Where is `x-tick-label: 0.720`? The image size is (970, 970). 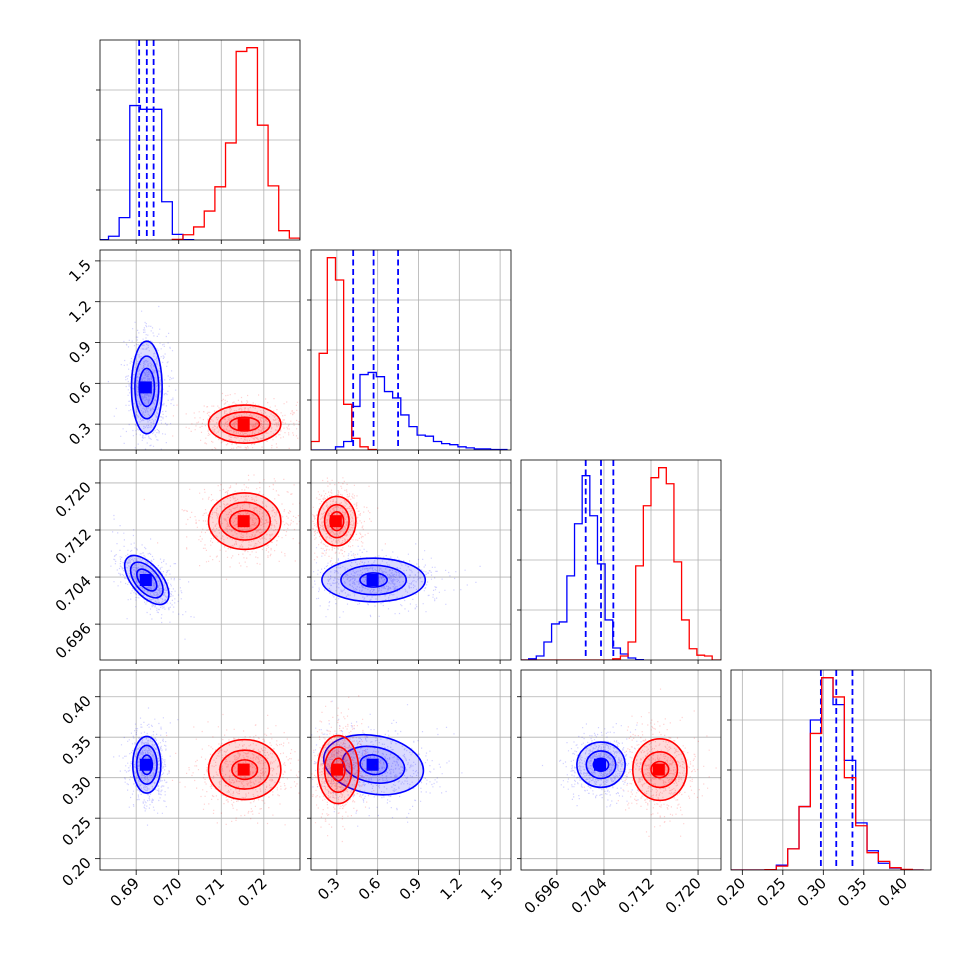
x-tick-label: 0.720 is located at coordinates (683, 895).